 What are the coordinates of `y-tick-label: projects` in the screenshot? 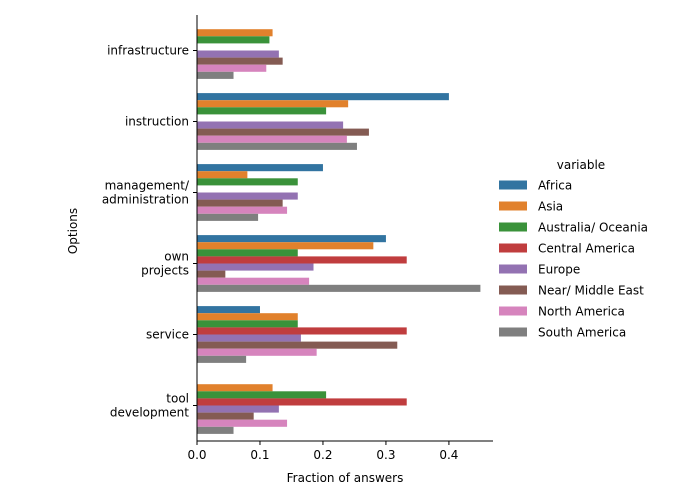 It's located at (165, 271).